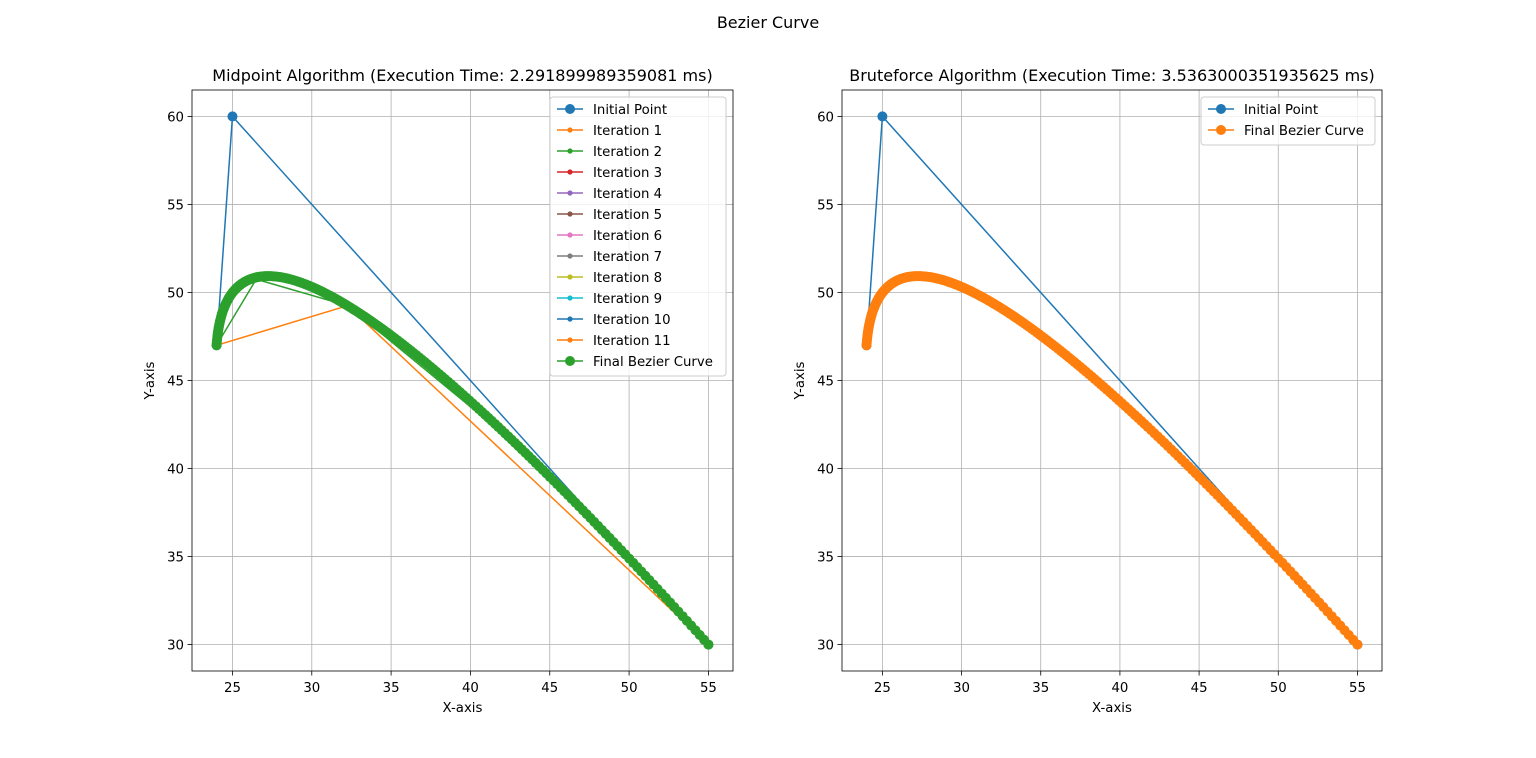 This screenshot has width=1536, height=758. I want to click on legend-label: Iteration 7, so click(627, 257).